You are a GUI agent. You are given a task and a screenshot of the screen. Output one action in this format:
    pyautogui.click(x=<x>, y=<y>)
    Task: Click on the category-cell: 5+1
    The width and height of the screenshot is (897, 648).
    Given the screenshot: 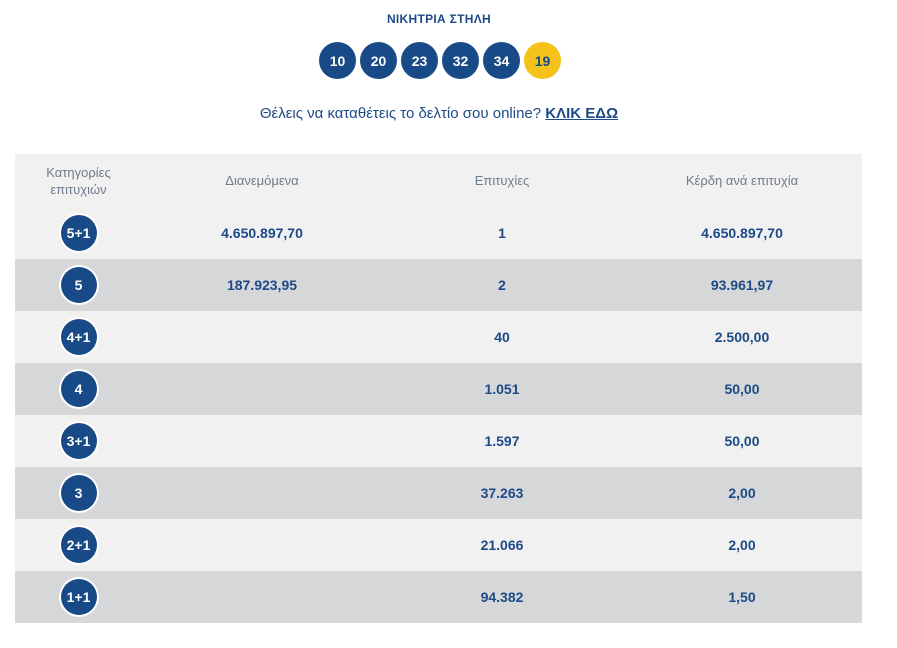 What is the action you would take?
    pyautogui.click(x=78, y=233)
    